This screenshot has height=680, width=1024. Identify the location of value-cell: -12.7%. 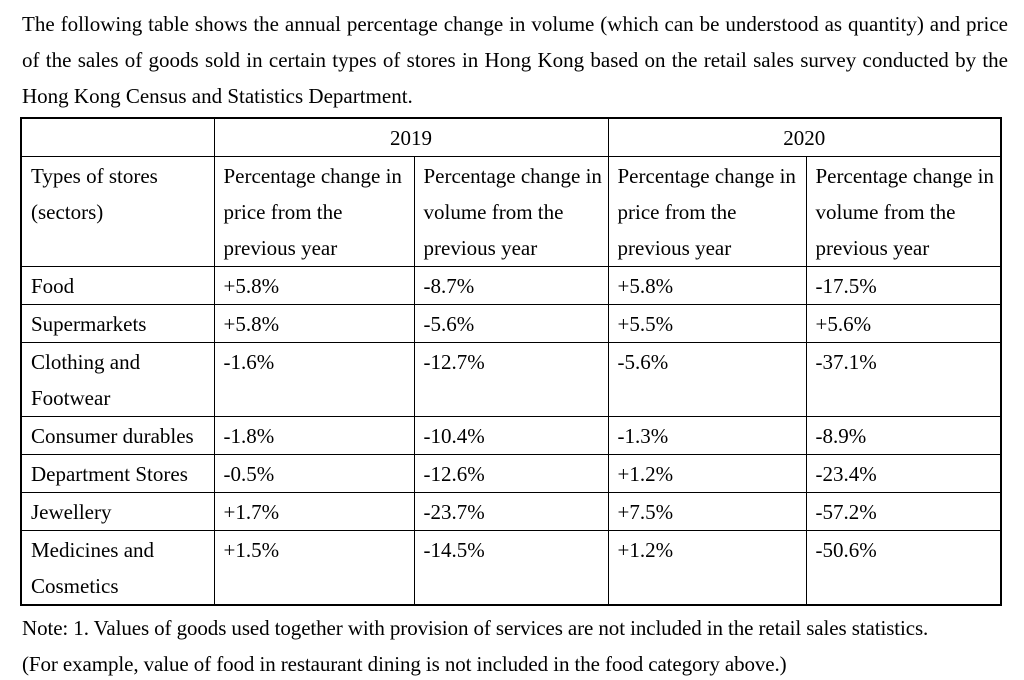
(511, 379).